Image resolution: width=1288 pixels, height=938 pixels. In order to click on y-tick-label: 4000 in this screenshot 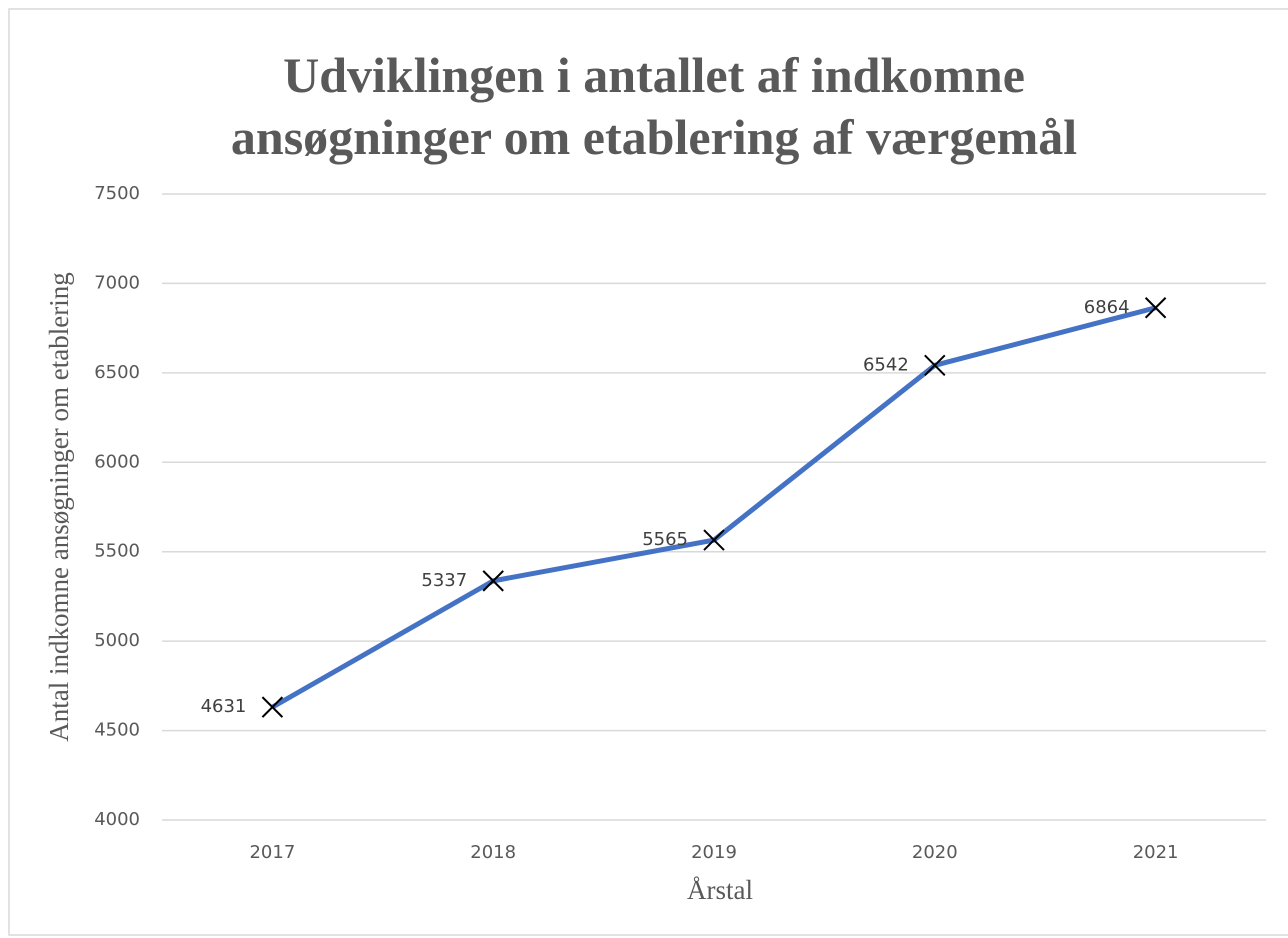, I will do `click(117, 819)`.